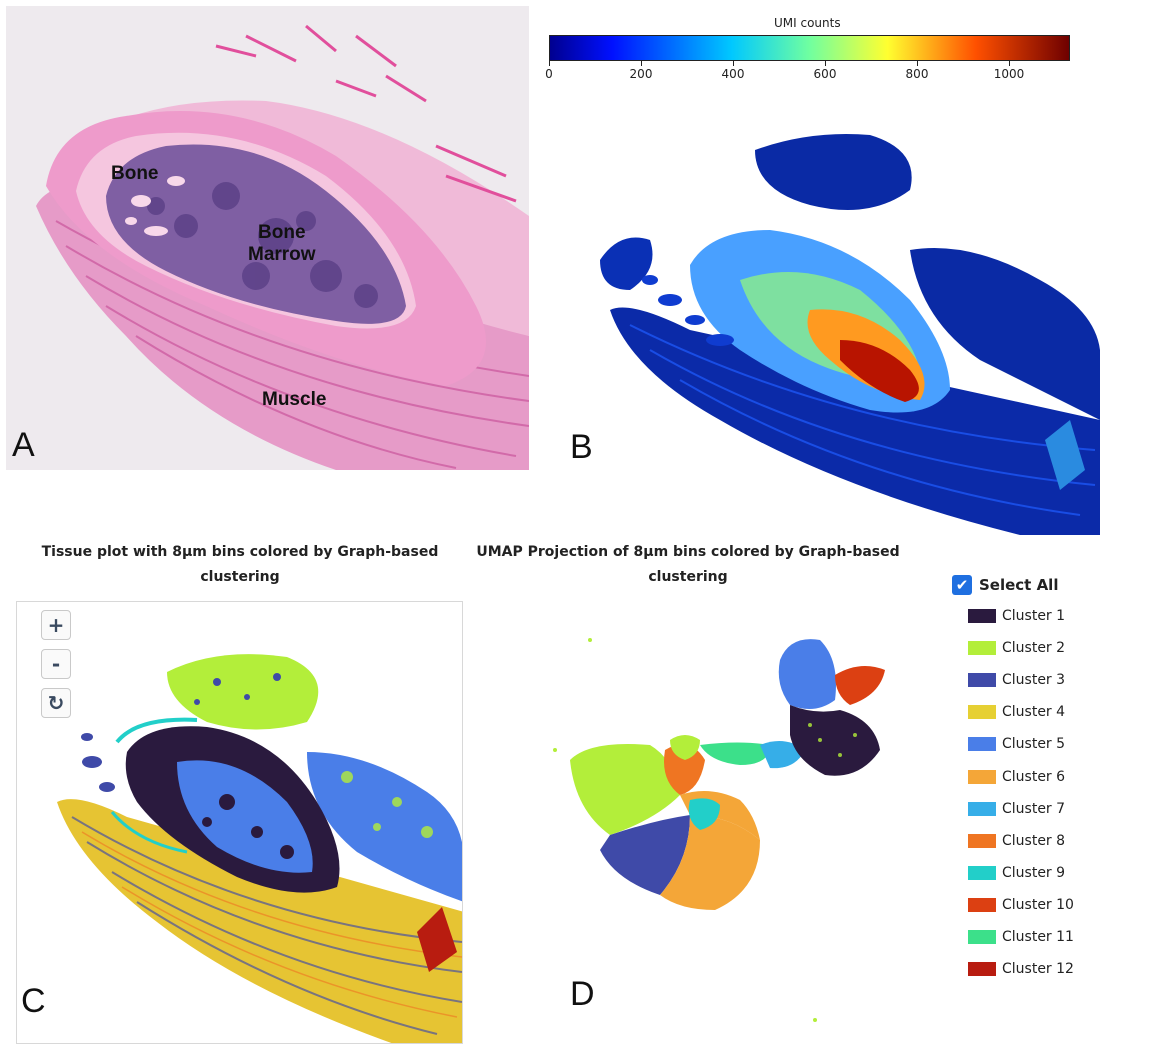 This screenshot has width=1152, height=1061. I want to click on legend-item-cluster-10: Cluster 10, so click(1021, 905).